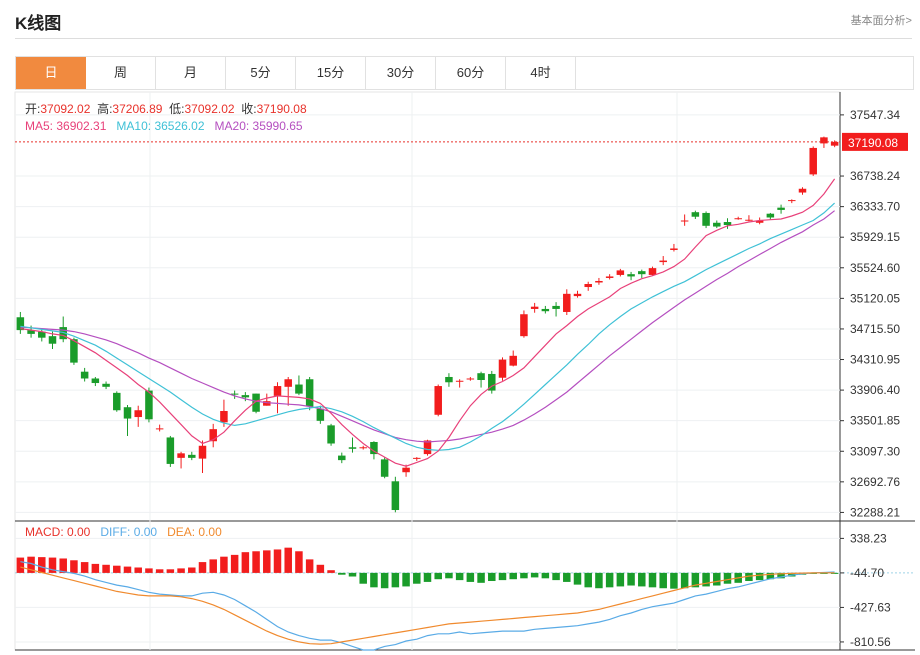 Image resolution: width=920 pixels, height=655 pixels. Describe the element at coordinates (875, 298) in the screenshot. I see `price-tick-label: 35120.05` at that location.